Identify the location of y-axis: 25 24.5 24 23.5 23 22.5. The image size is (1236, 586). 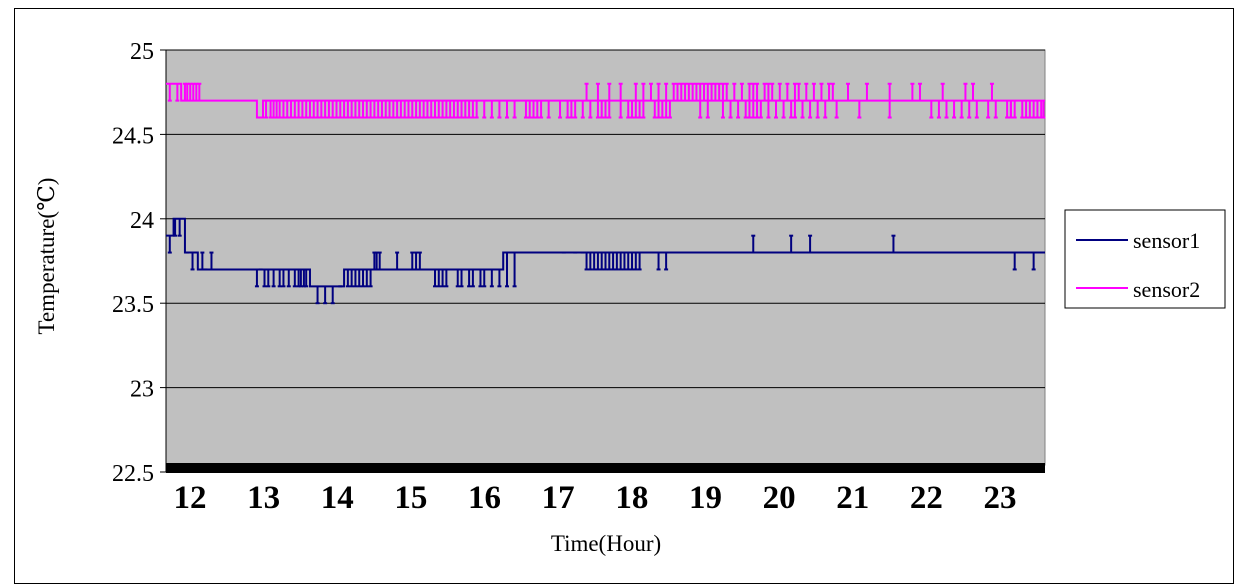
(139, 263).